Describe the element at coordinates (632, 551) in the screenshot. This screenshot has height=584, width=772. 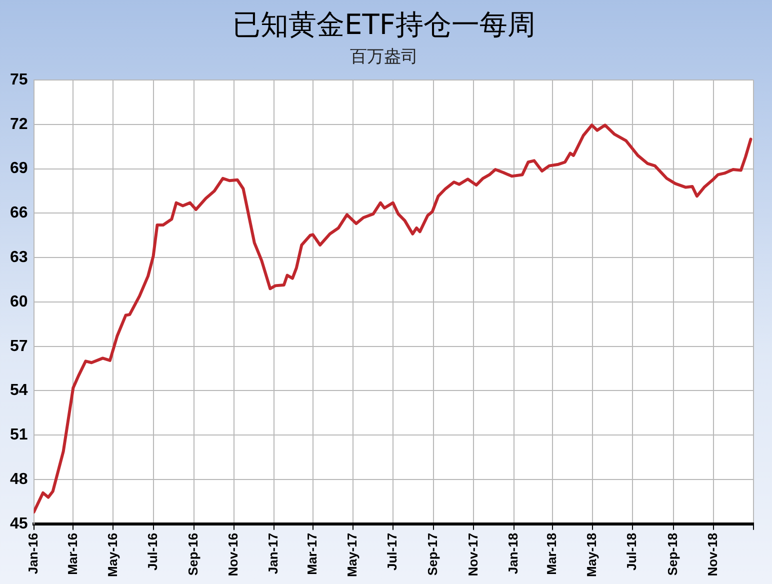
I see `x-tick-label: Jul-18` at that location.